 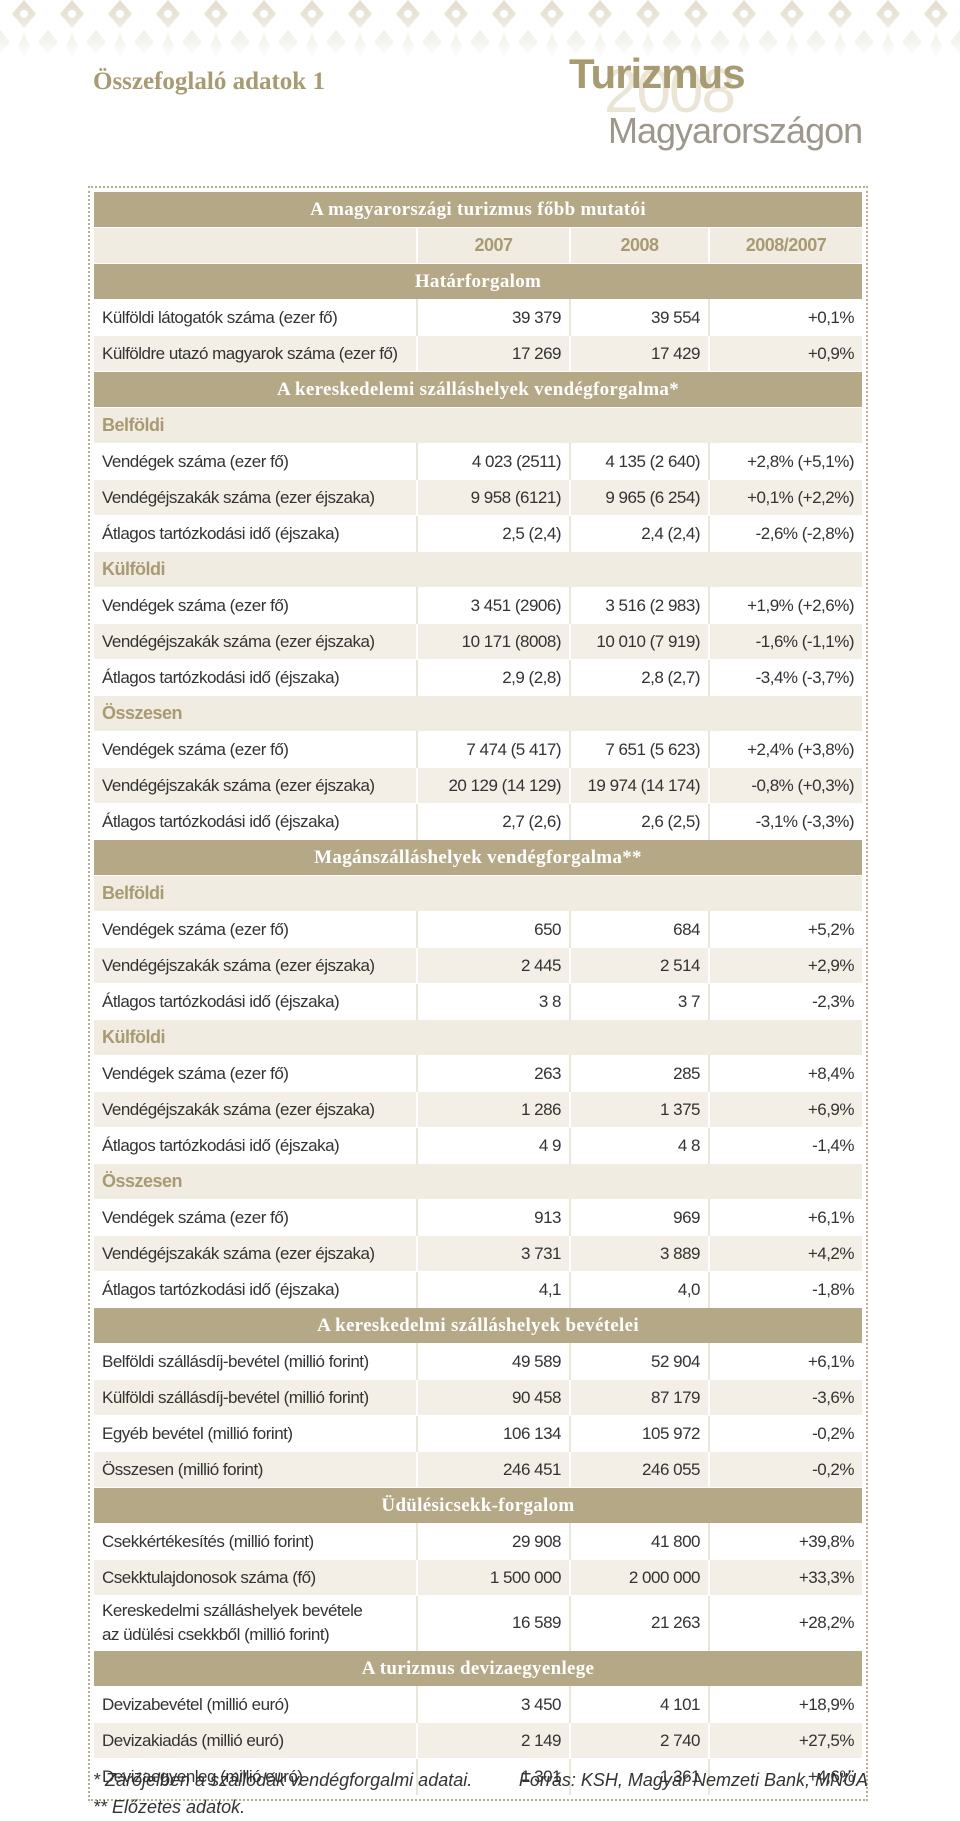 What do you see at coordinates (478, 1668) in the screenshot?
I see `section-row: A turizmus devizaegyenlege` at bounding box center [478, 1668].